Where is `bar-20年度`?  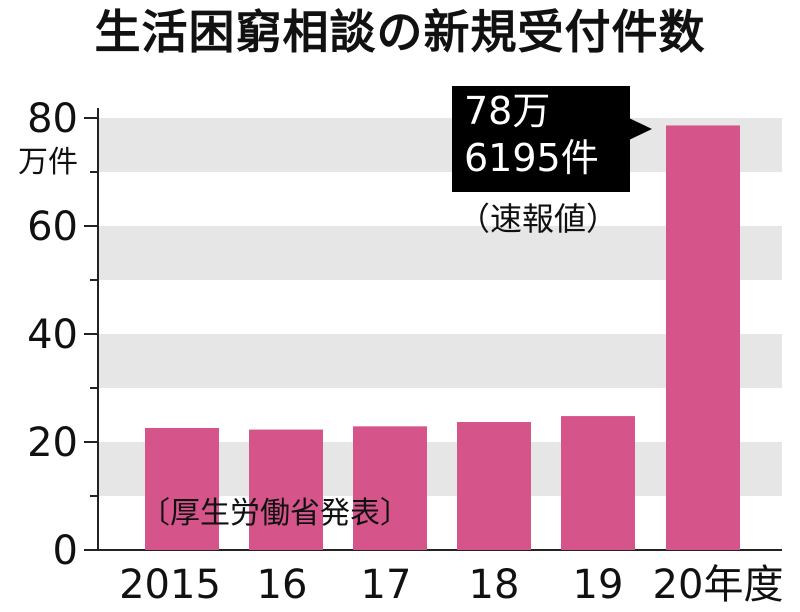 bar-20年度 is located at coordinates (703, 337).